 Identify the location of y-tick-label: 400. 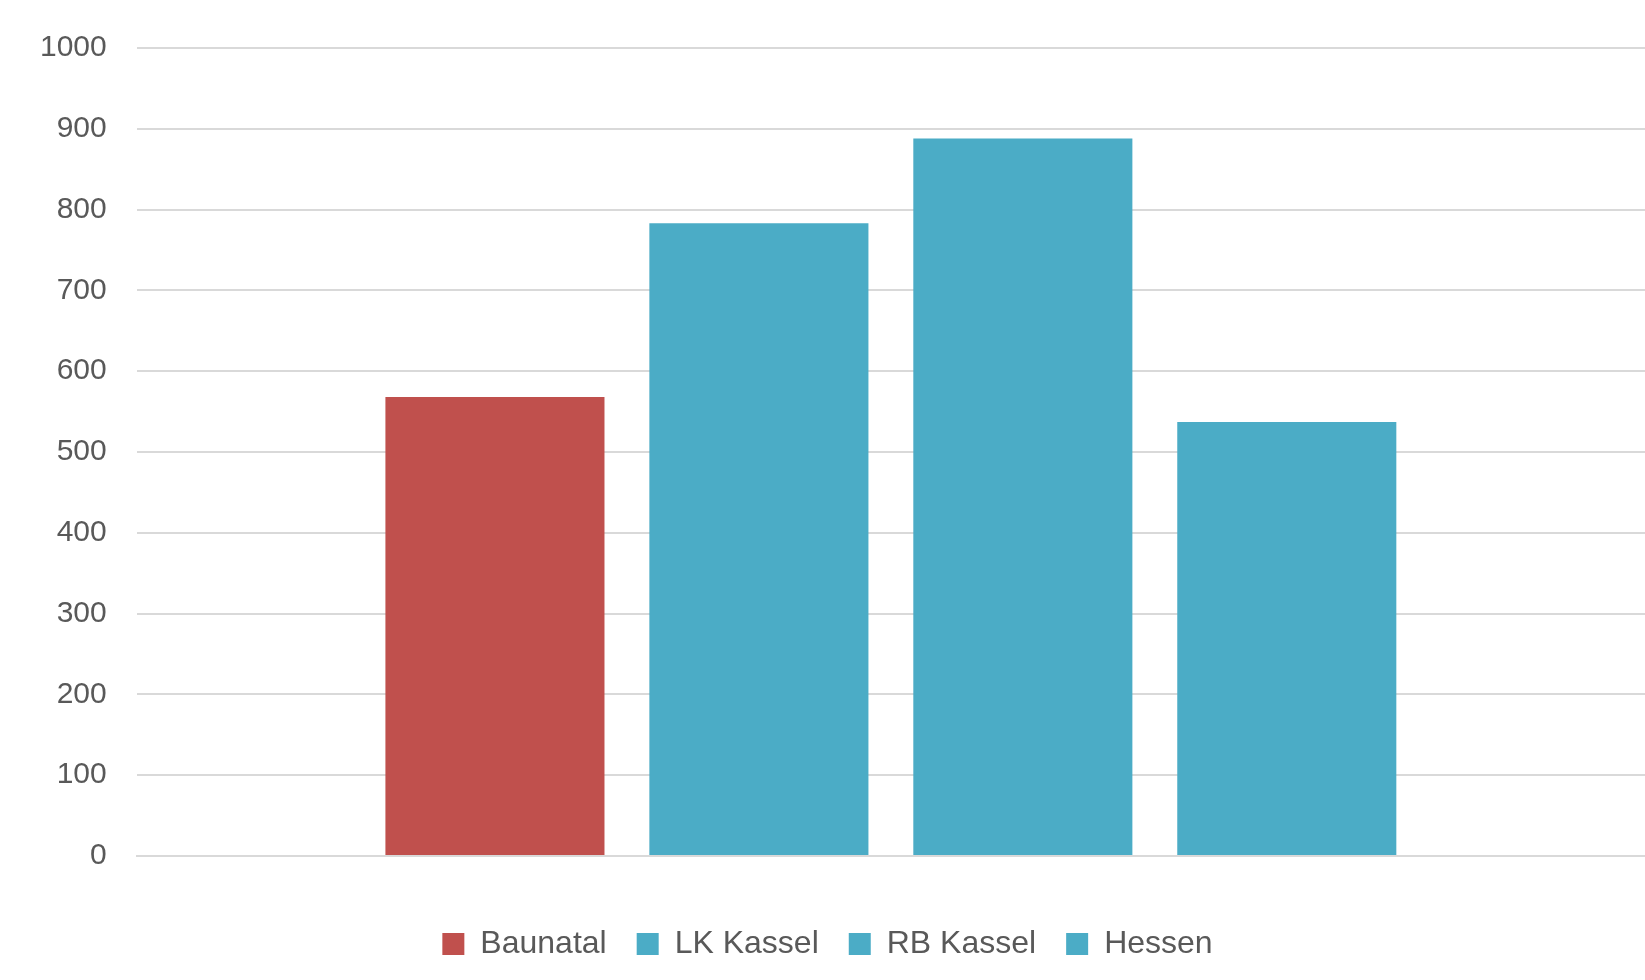
(81, 531).